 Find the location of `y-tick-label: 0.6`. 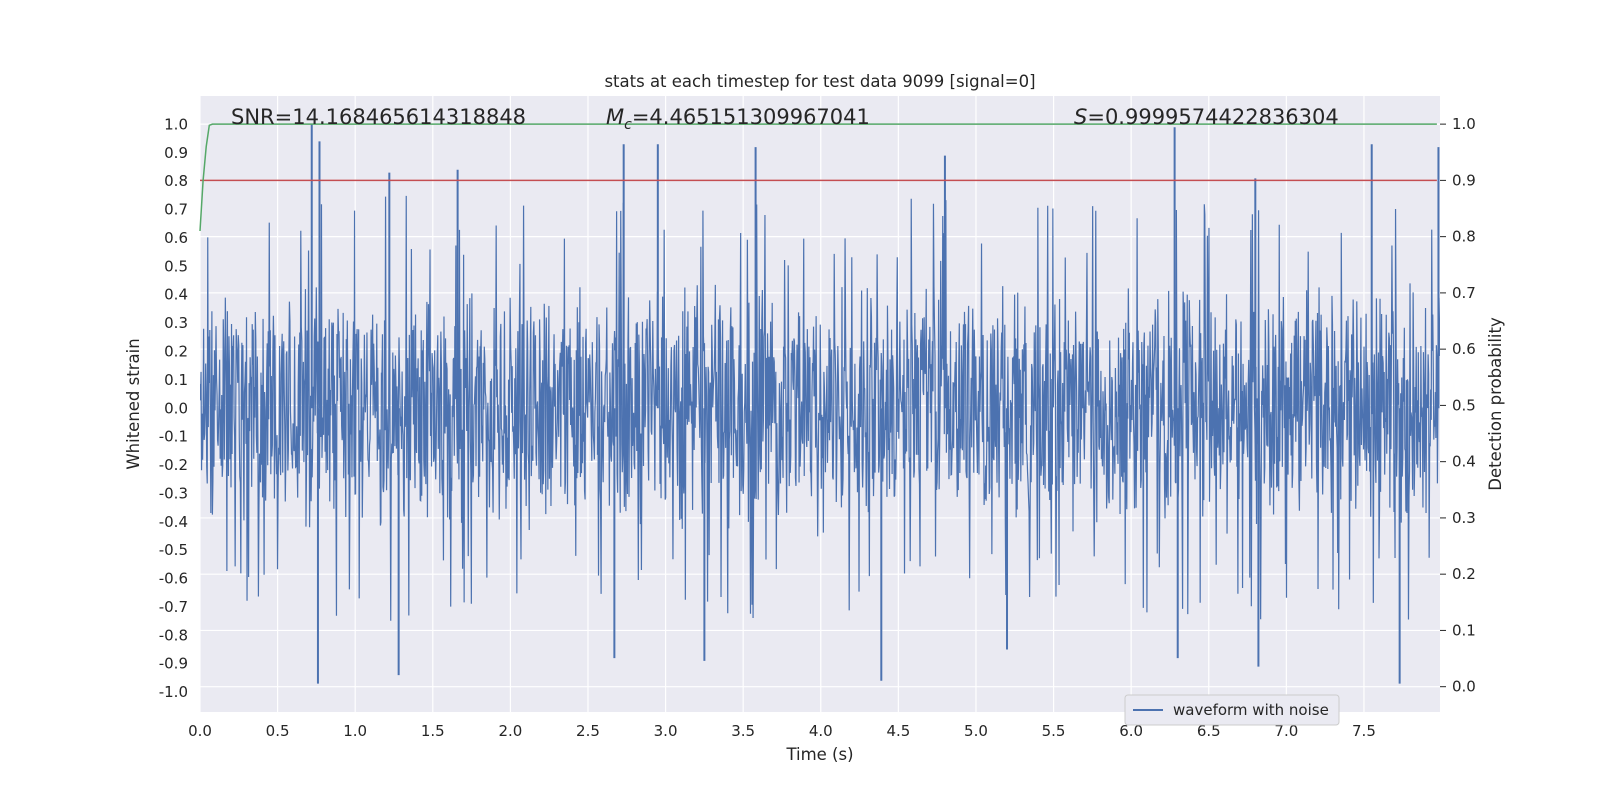

y-tick-label: 0.6 is located at coordinates (176, 238).